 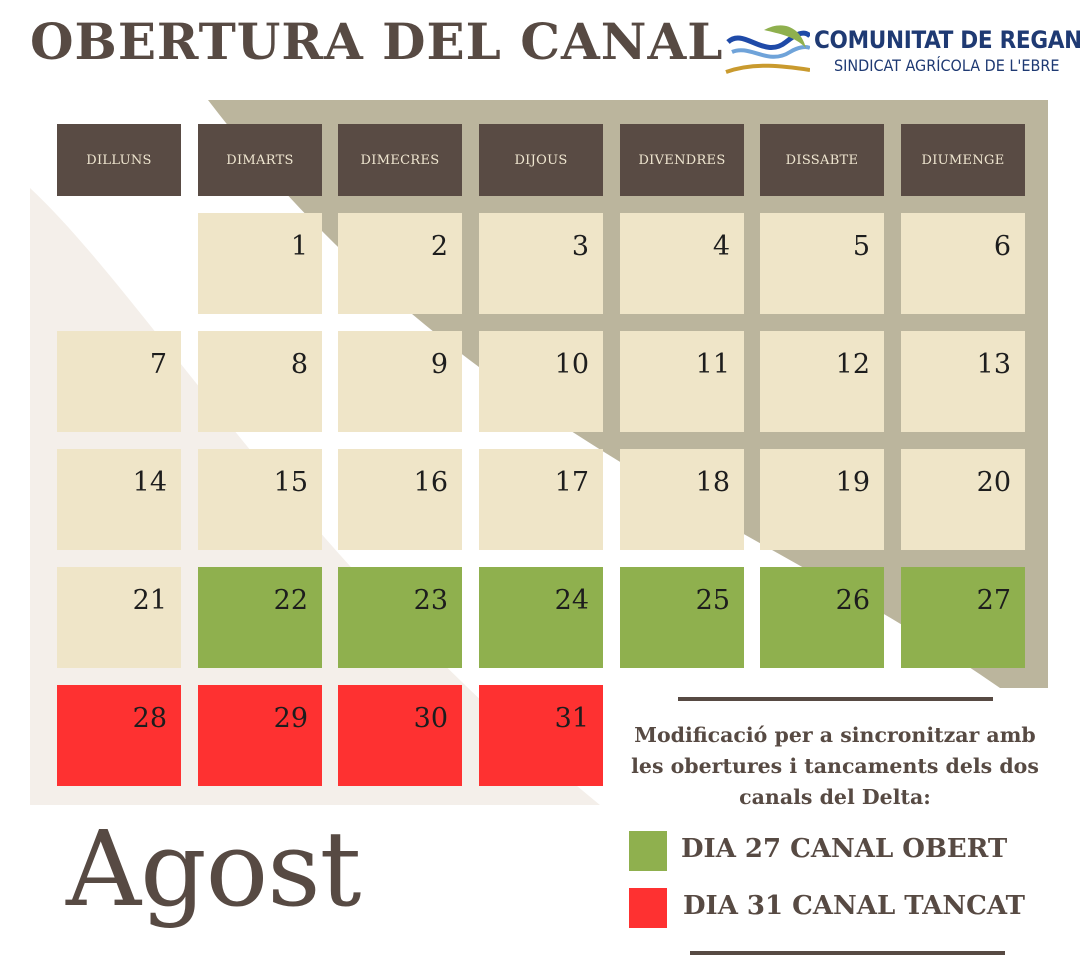 I want to click on day-cell-4: 4, so click(x=682, y=263).